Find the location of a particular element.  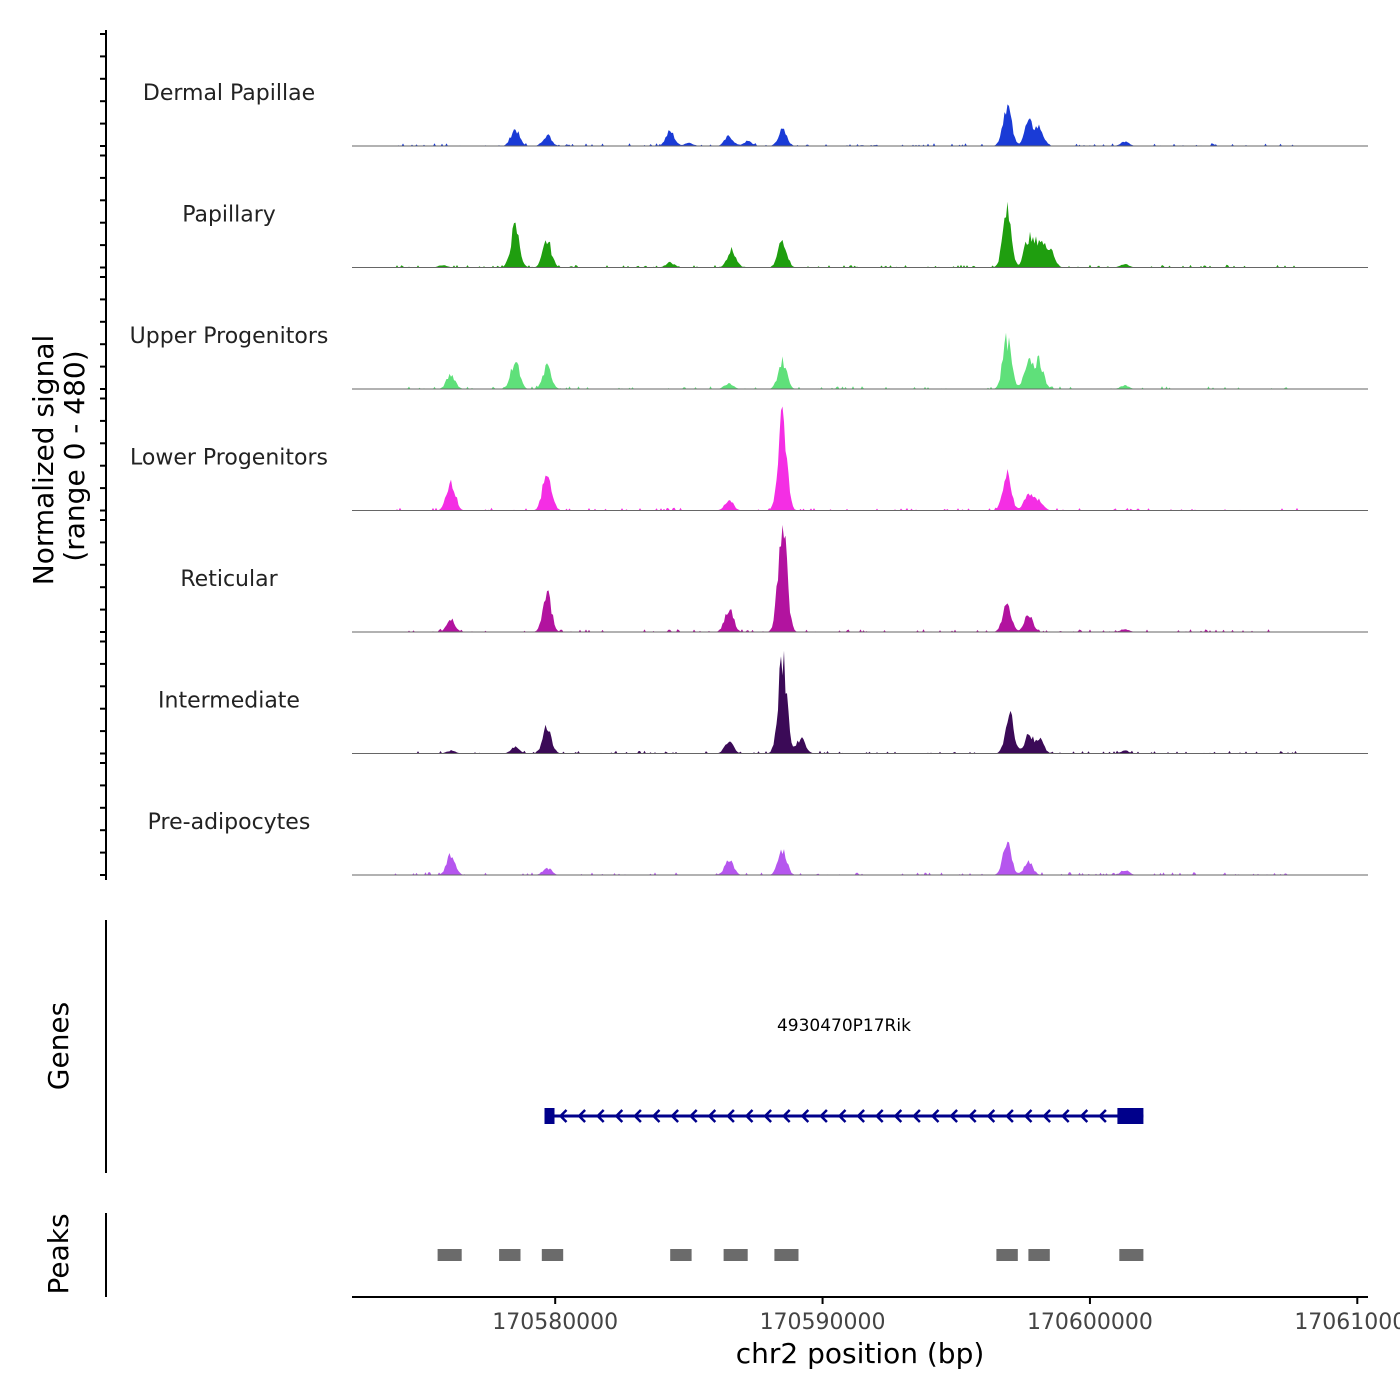

track-dermal-papillae: Dermal Papillae is located at coordinates (755, 114).